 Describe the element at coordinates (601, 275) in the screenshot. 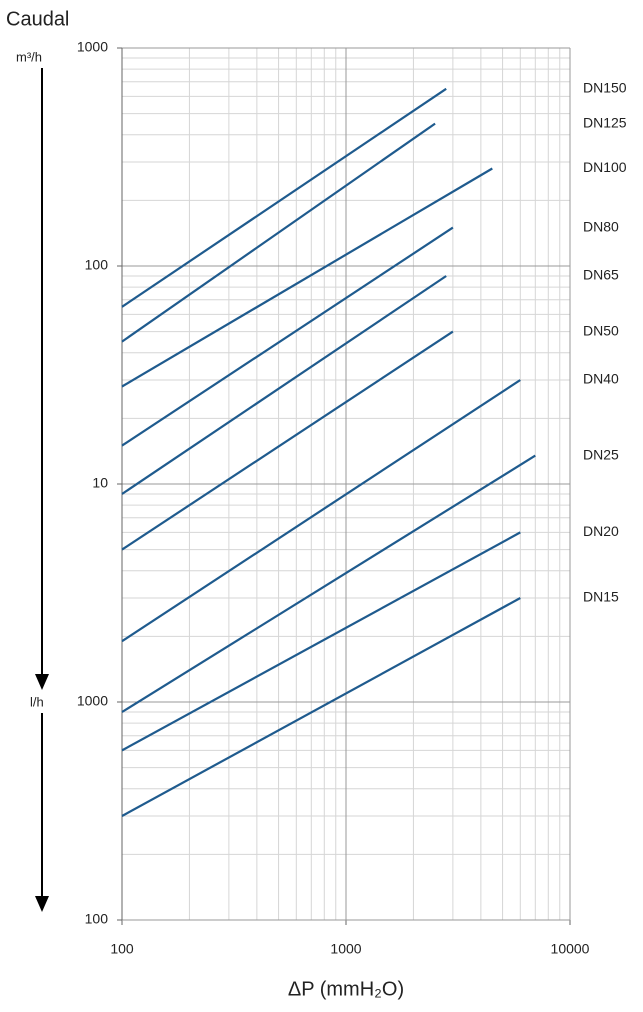

I see `series-label: DN65` at that location.